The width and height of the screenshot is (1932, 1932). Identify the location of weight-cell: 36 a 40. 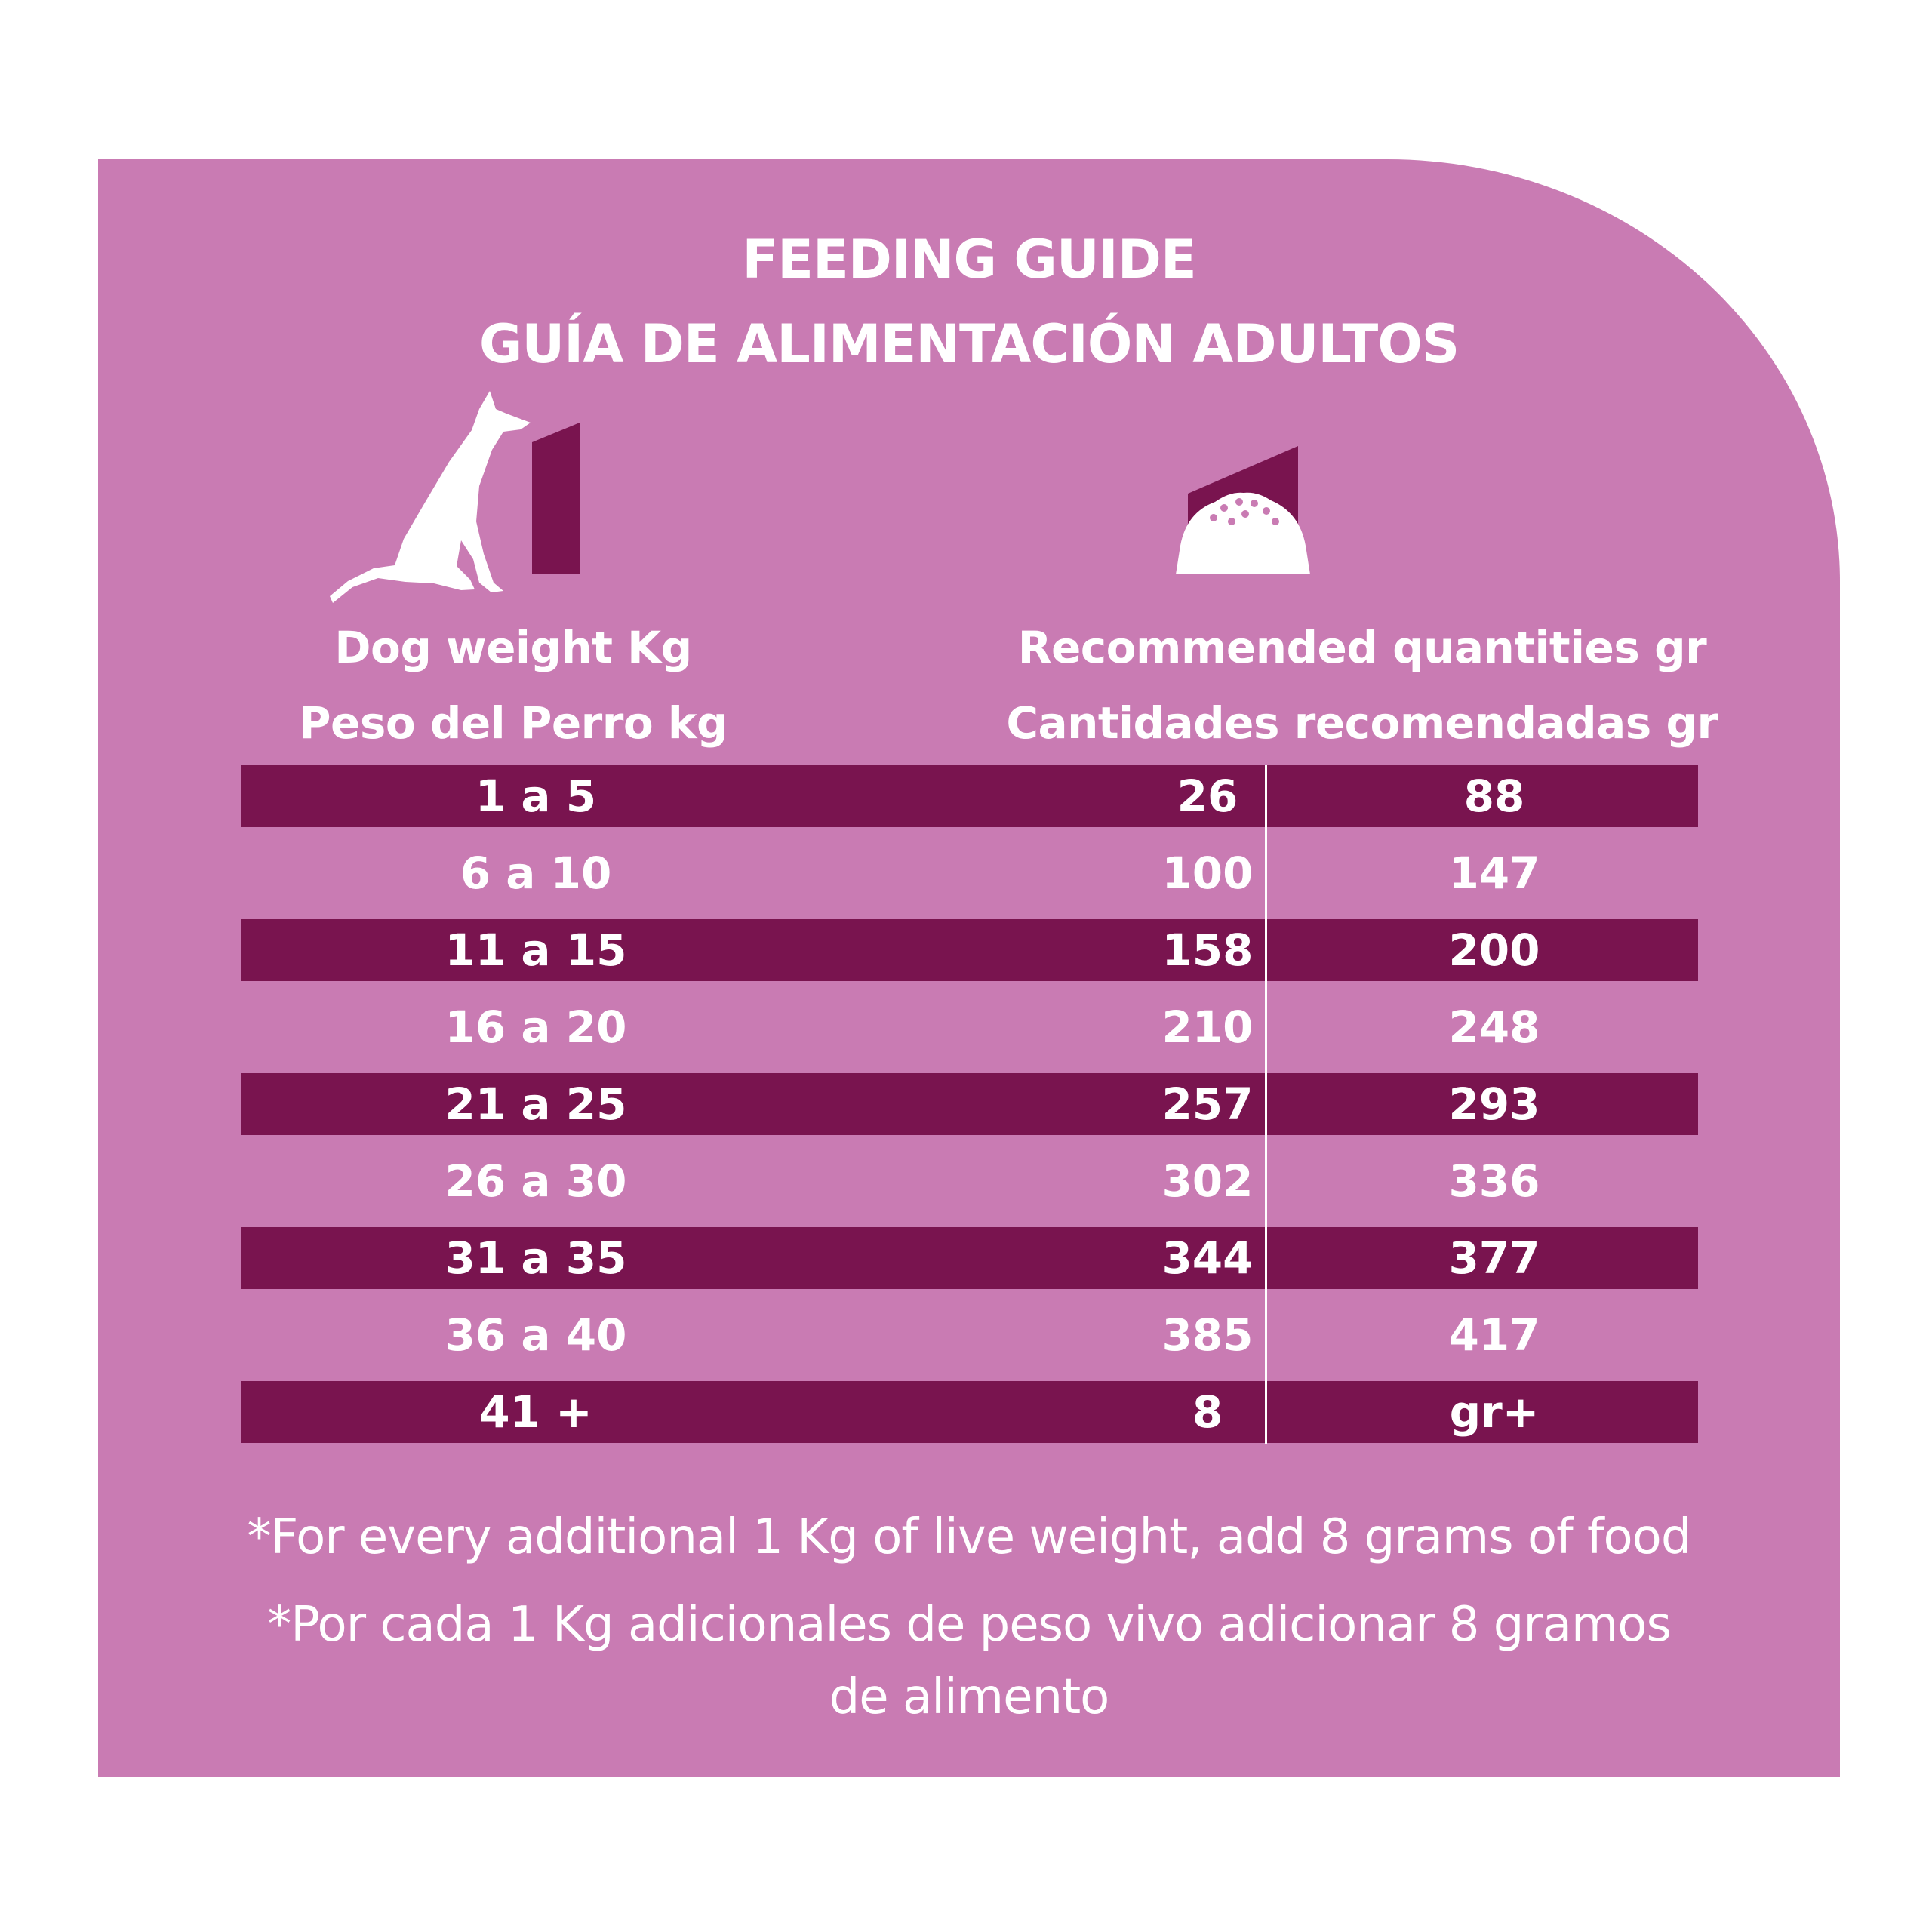
(536, 1335).